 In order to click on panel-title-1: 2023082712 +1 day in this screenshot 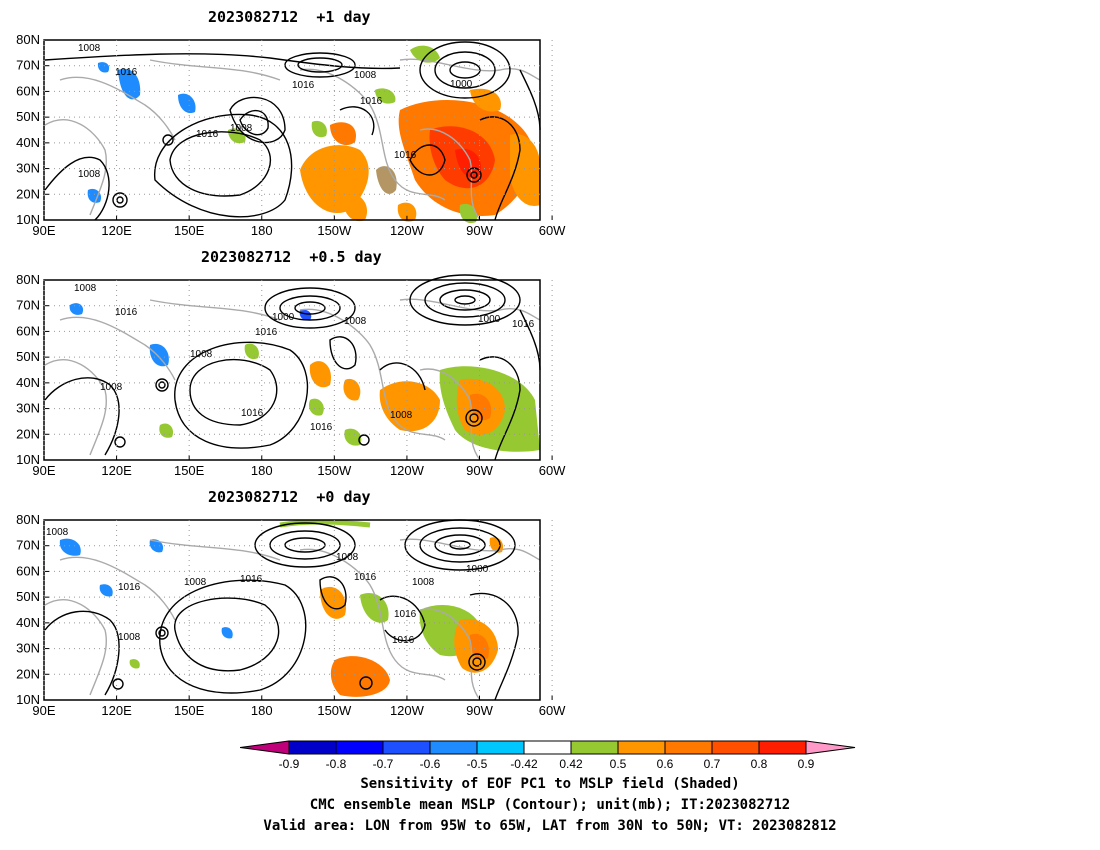, I will do `click(289, 17)`.